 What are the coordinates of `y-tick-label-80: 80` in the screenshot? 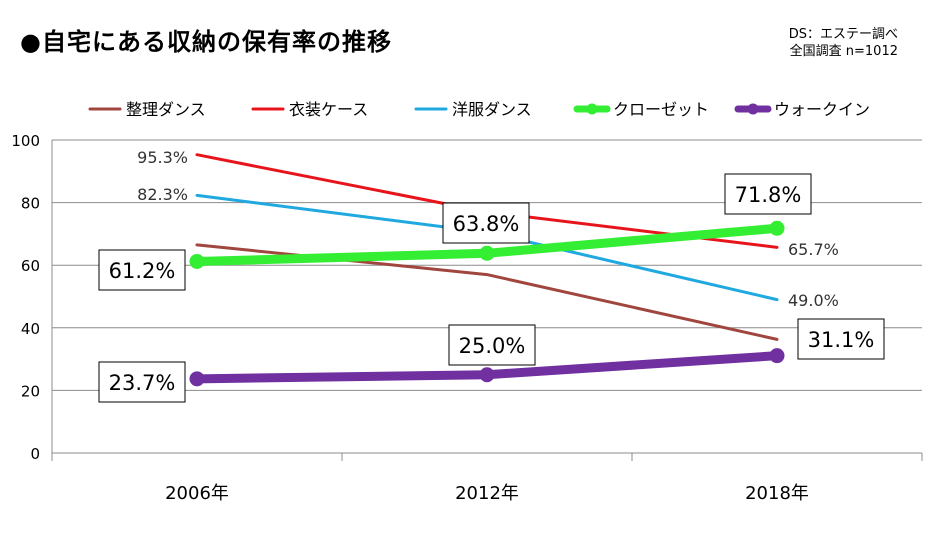 It's located at (30, 204).